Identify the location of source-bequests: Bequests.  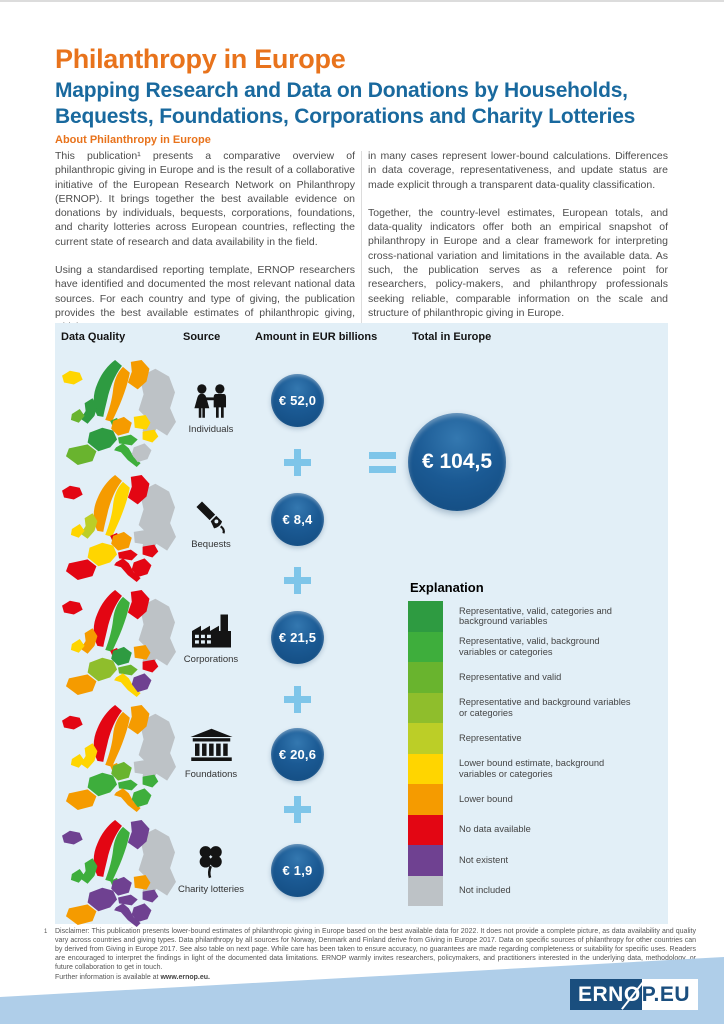
(211, 524).